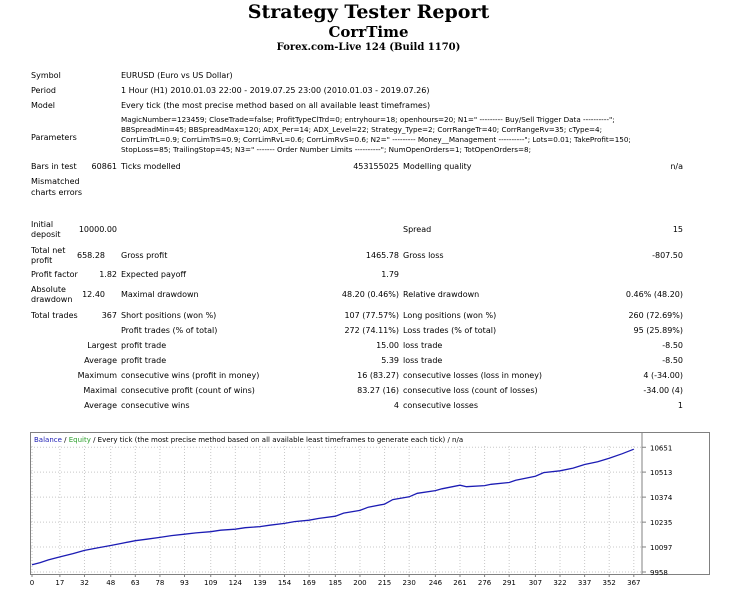 The width and height of the screenshot is (737, 592). What do you see at coordinates (371, 315) in the screenshot?
I see `short-positions-value: 107 (77.57%)` at bounding box center [371, 315].